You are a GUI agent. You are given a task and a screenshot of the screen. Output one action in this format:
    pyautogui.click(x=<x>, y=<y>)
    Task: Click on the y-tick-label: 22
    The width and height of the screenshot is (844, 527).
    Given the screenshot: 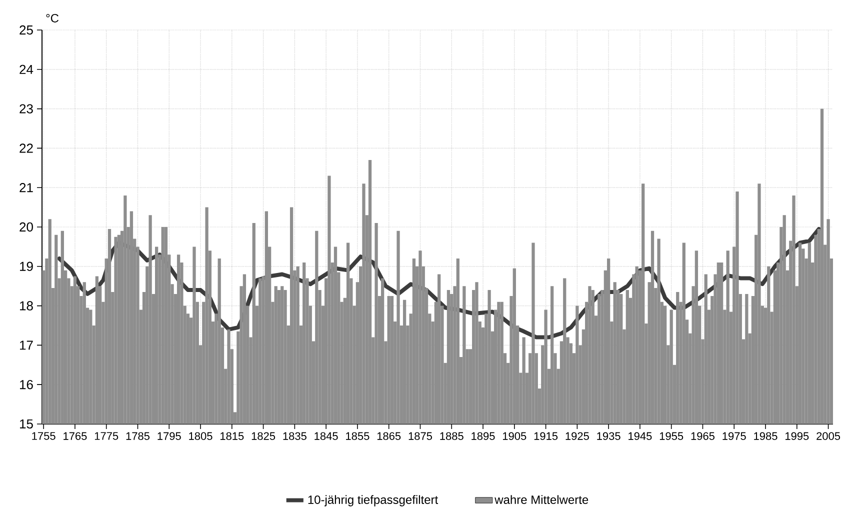 What is the action you would take?
    pyautogui.click(x=26, y=148)
    